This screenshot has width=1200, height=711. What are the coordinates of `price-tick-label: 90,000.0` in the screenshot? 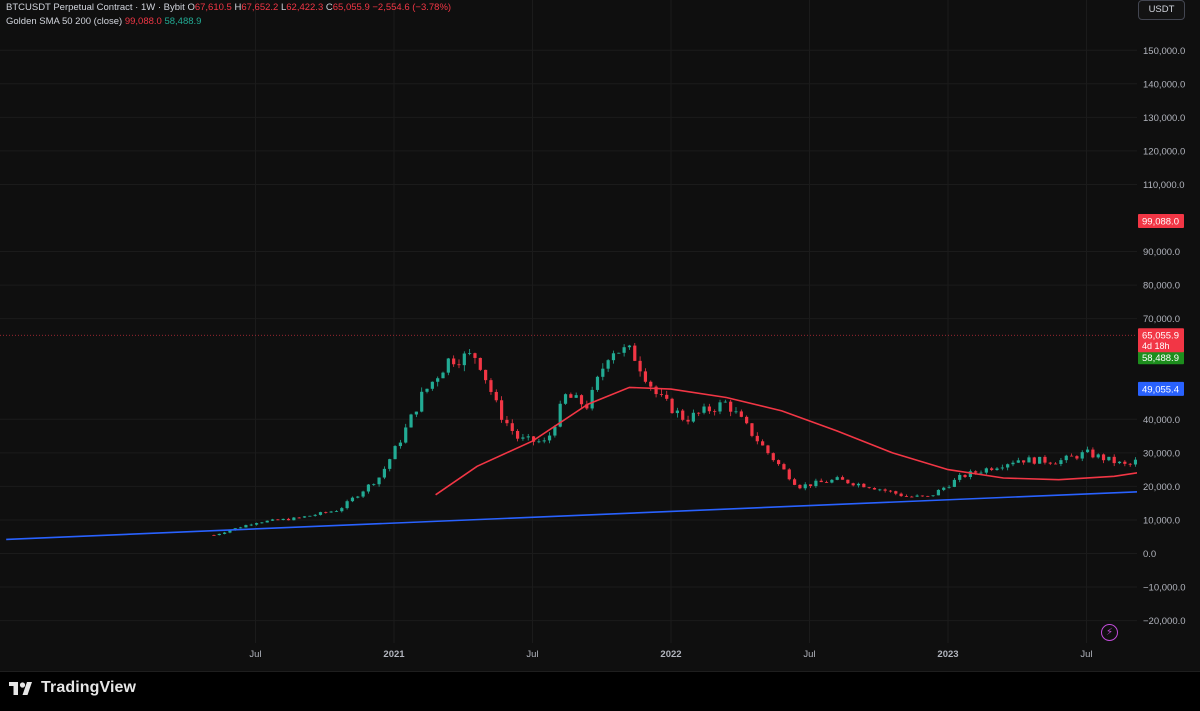 It's located at (1161, 252).